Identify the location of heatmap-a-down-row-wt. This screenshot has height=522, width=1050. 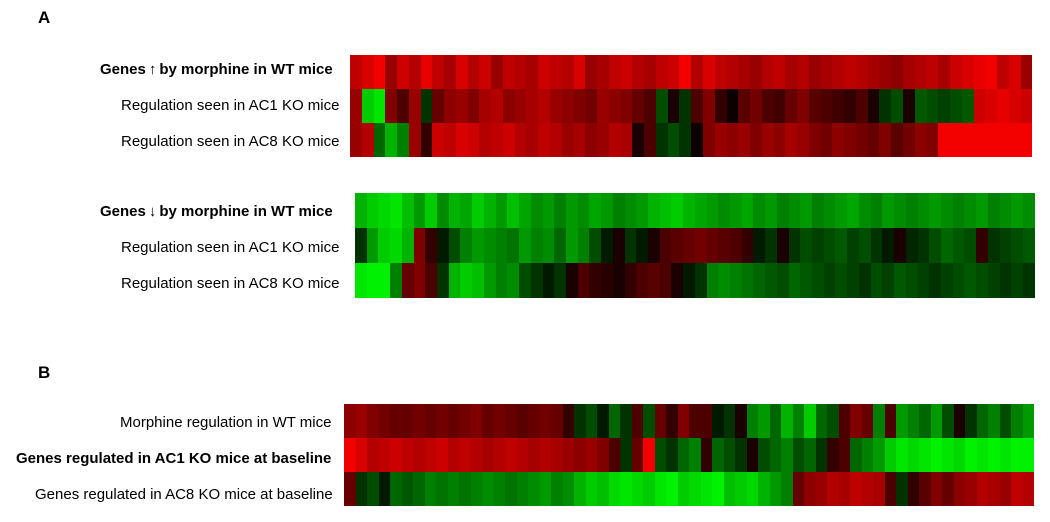
(695, 210).